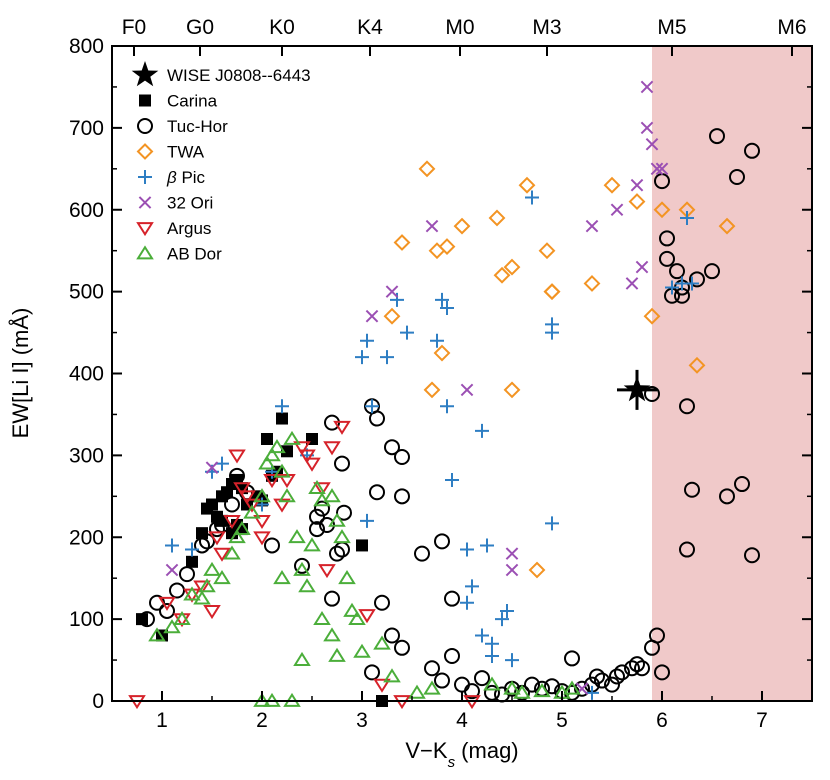 This screenshot has height=780, width=830. Describe the element at coordinates (562, 720) in the screenshot. I see `x-tick-label: 5` at that location.